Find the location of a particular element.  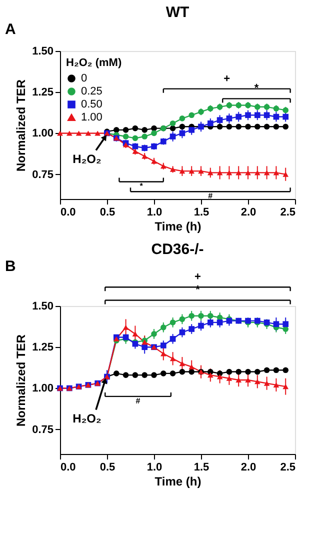

legend-label: 0.25 is located at coordinates (91, 92).